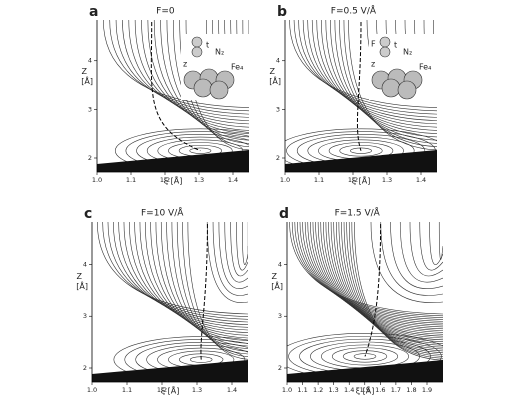 Image resolution: width=528 pixels, height=411 pixels. I want to click on x-tick-label: 1.8, so click(411, 390).